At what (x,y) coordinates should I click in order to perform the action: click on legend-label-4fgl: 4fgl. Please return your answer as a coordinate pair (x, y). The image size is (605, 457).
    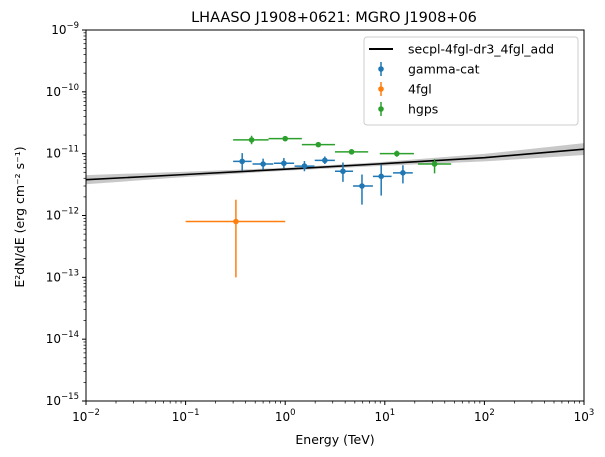
    Looking at the image, I should click on (420, 89).